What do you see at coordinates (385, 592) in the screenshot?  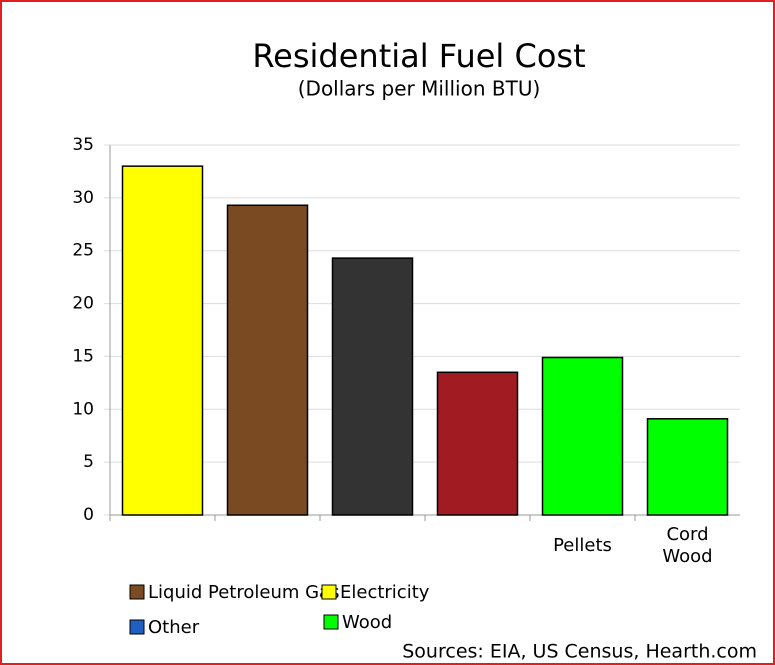 I see `legend-label: Electricity` at bounding box center [385, 592].